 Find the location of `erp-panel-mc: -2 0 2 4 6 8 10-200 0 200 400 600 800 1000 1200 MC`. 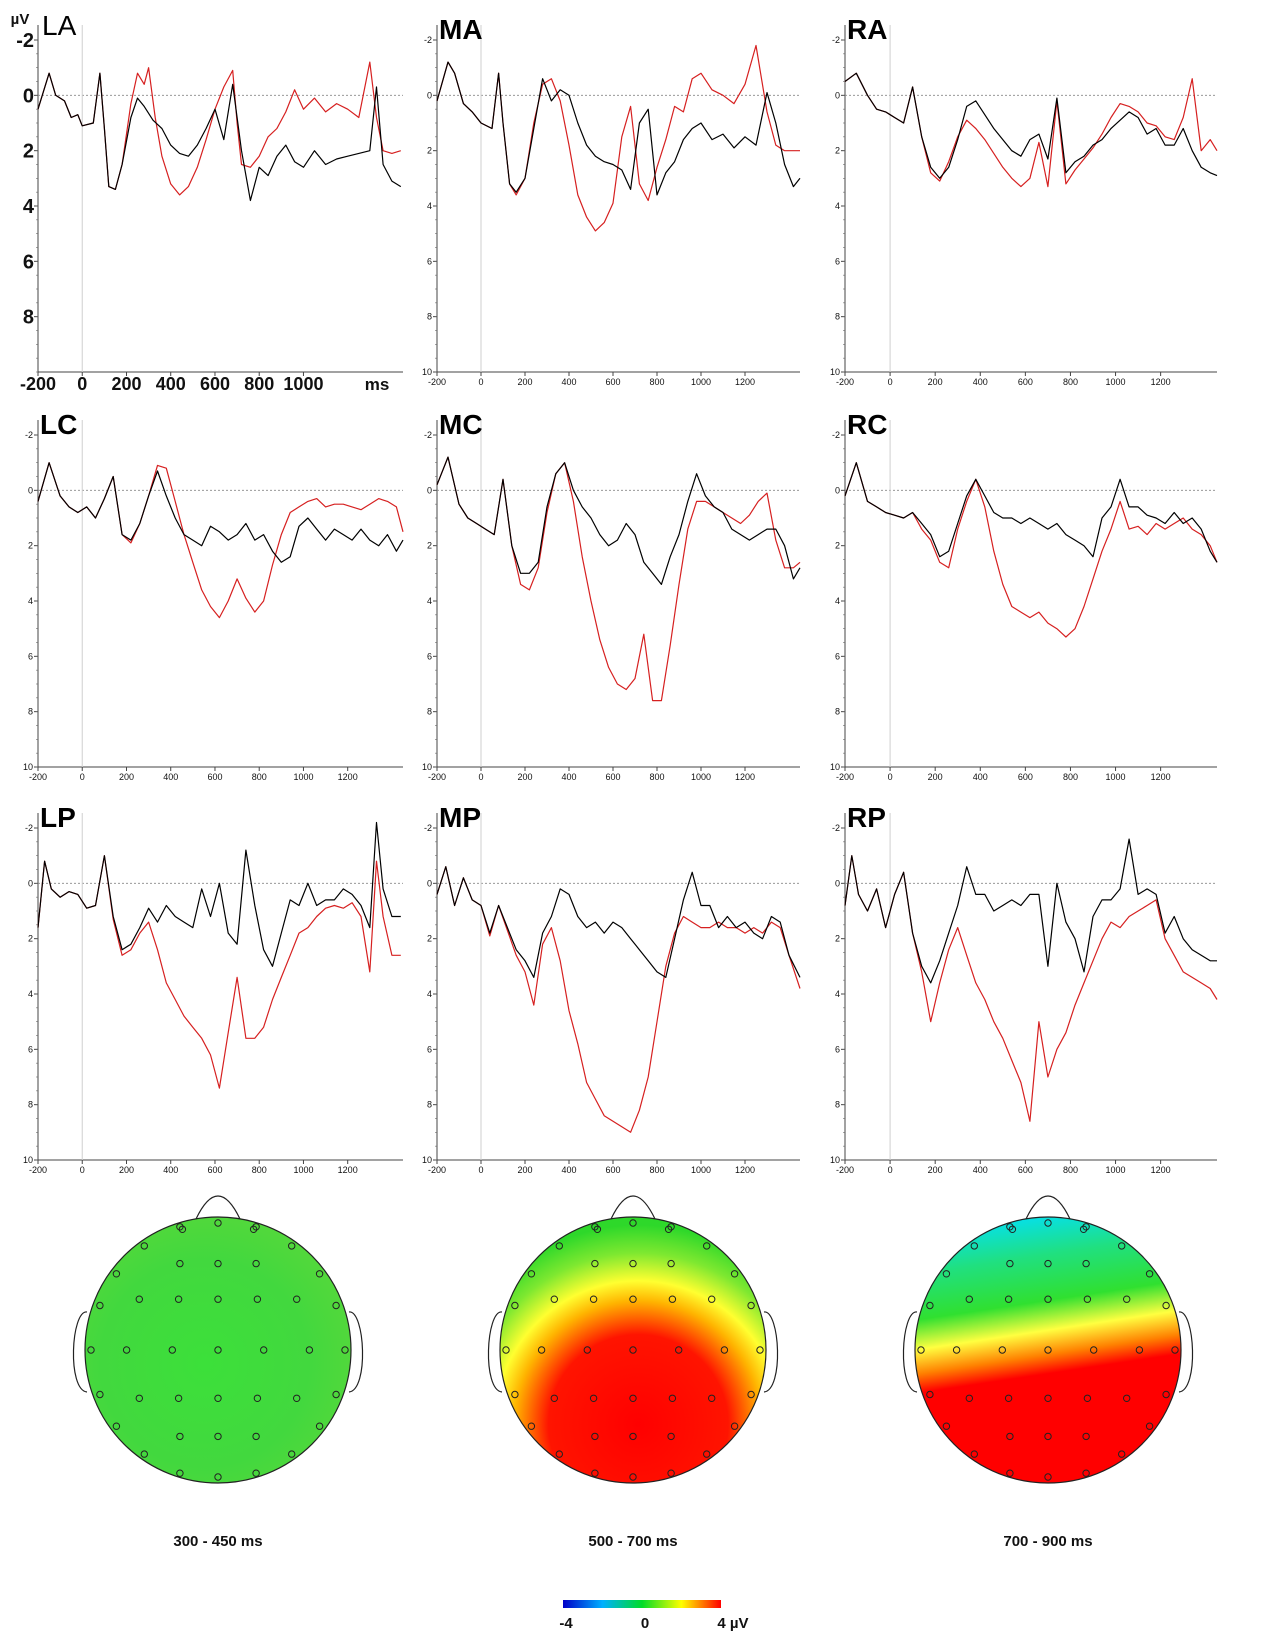

erp-panel-mc: -2 0 2 4 6 8 10-200 0 200 400 600 800 1000 1200 MC is located at coordinates (611, 595).